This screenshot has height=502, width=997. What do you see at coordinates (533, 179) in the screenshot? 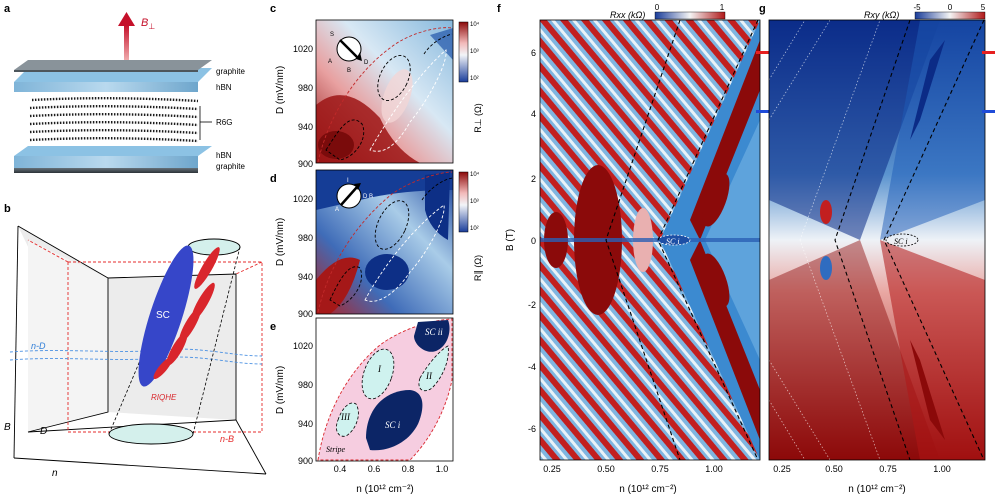
I see `svg-text: 2` at bounding box center [533, 179].